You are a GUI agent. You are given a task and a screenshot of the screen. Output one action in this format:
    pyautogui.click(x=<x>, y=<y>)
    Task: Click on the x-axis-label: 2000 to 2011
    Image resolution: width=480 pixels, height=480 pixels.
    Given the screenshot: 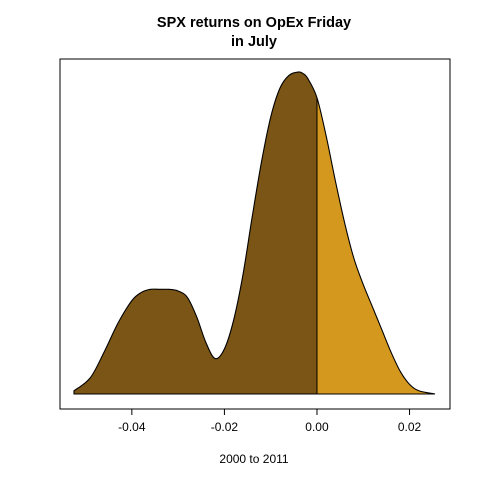 What is the action you would take?
    pyautogui.click(x=254, y=459)
    